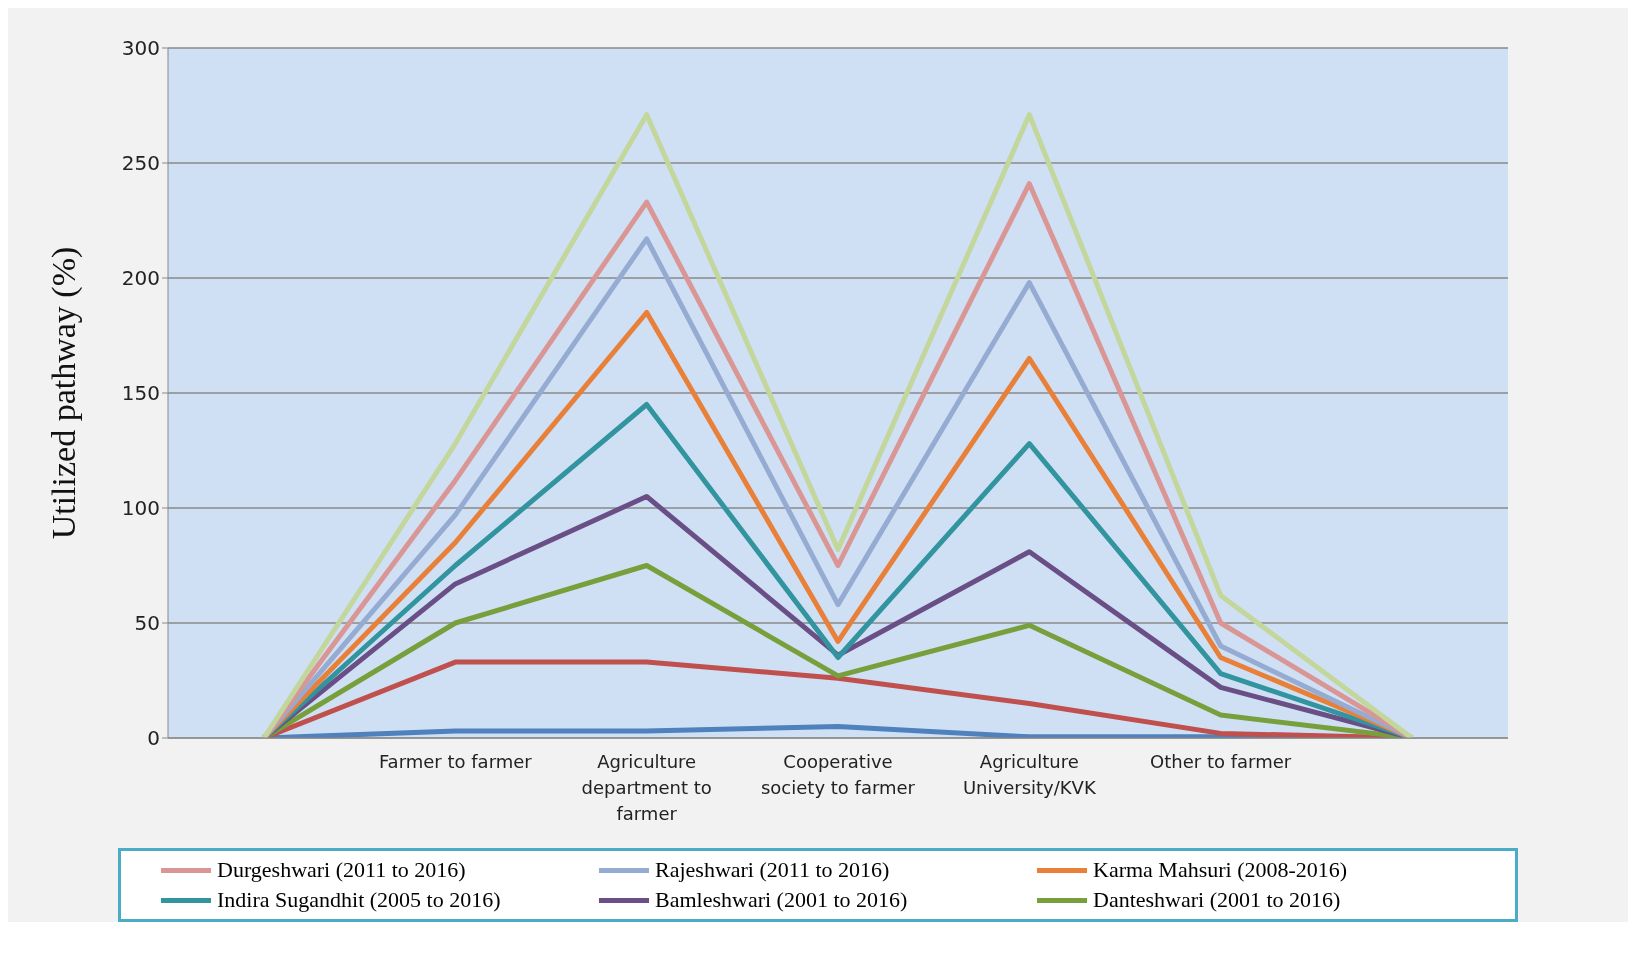 The width and height of the screenshot is (1642, 955). What do you see at coordinates (140, 393) in the screenshot?
I see `y-tick-label: 150` at bounding box center [140, 393].